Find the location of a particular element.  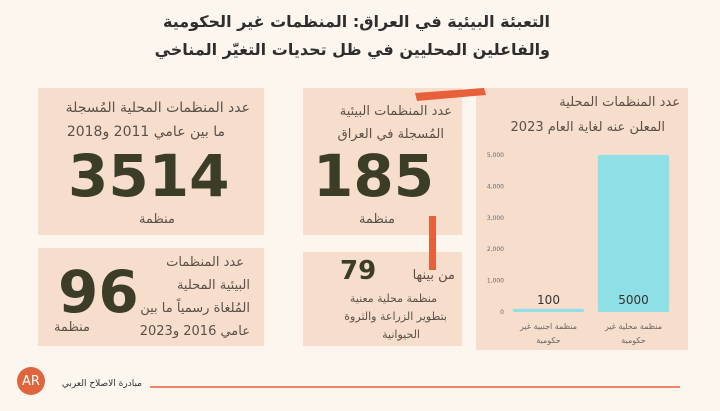

card-text: عدد المنظمات البيئية is located at coordinates (395, 111).